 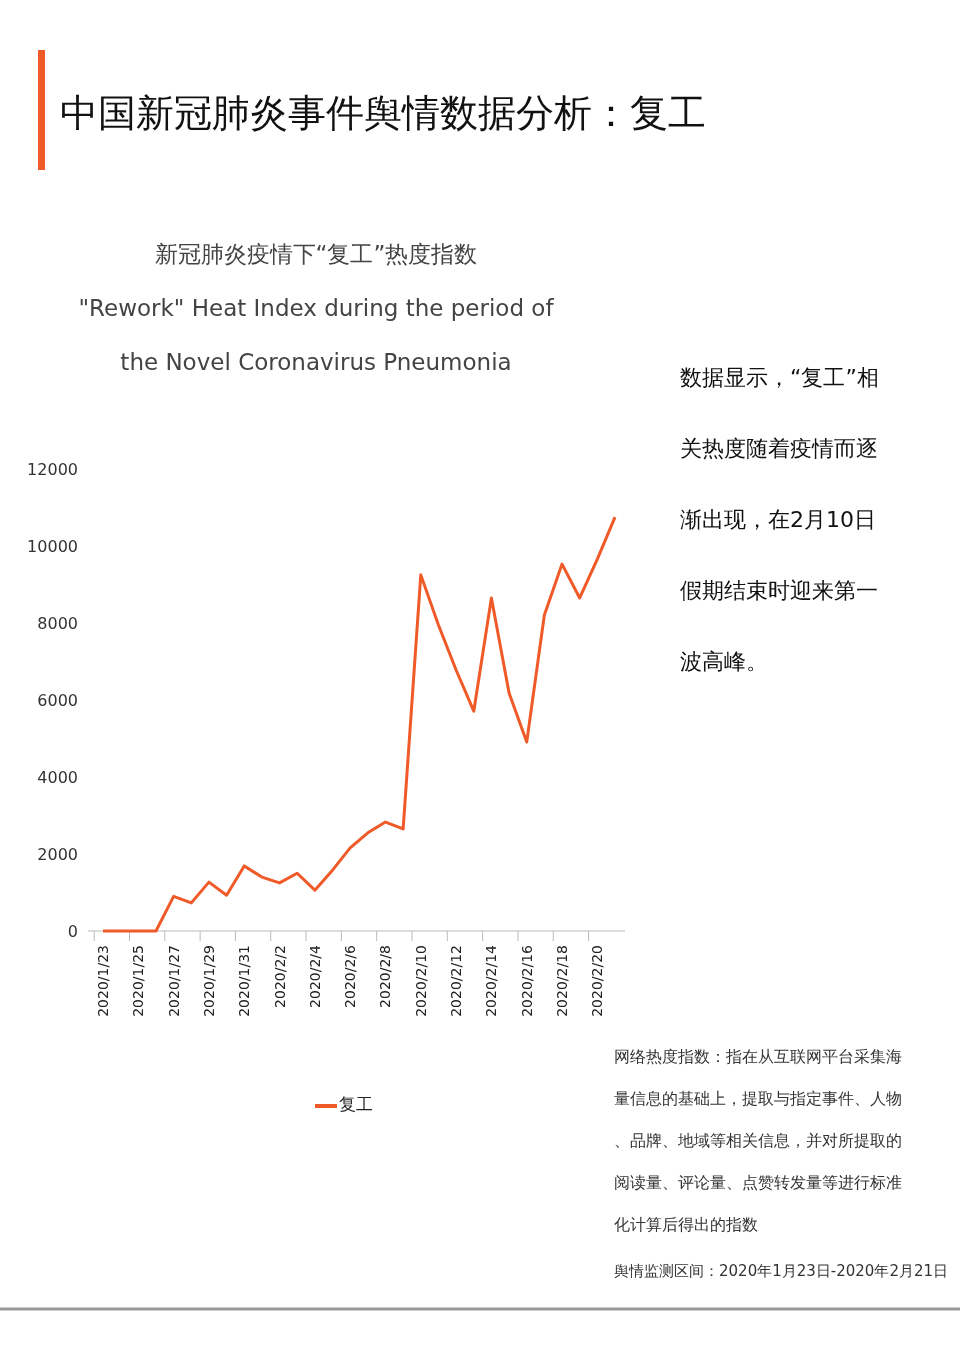 I want to click on text: 数据显示，“复工”相关热度随着疫情而逐渐出现，在2月10日假期结束时迎来第一波高峰。, so click(x=779, y=519).